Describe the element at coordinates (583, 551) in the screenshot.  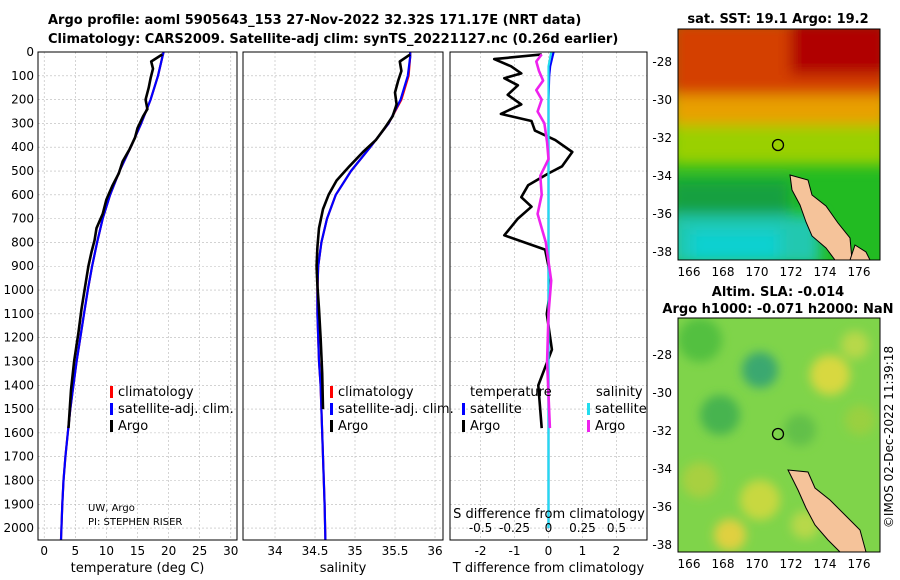
I see `x-tick-label: 1` at that location.